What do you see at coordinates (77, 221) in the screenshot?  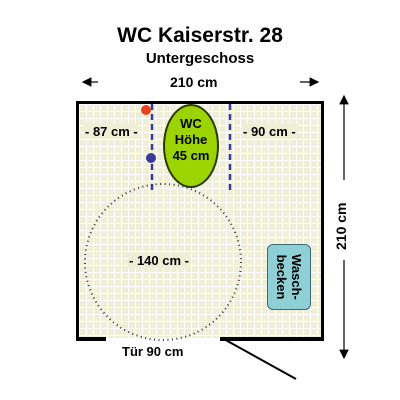 I see `wall-left` at bounding box center [77, 221].